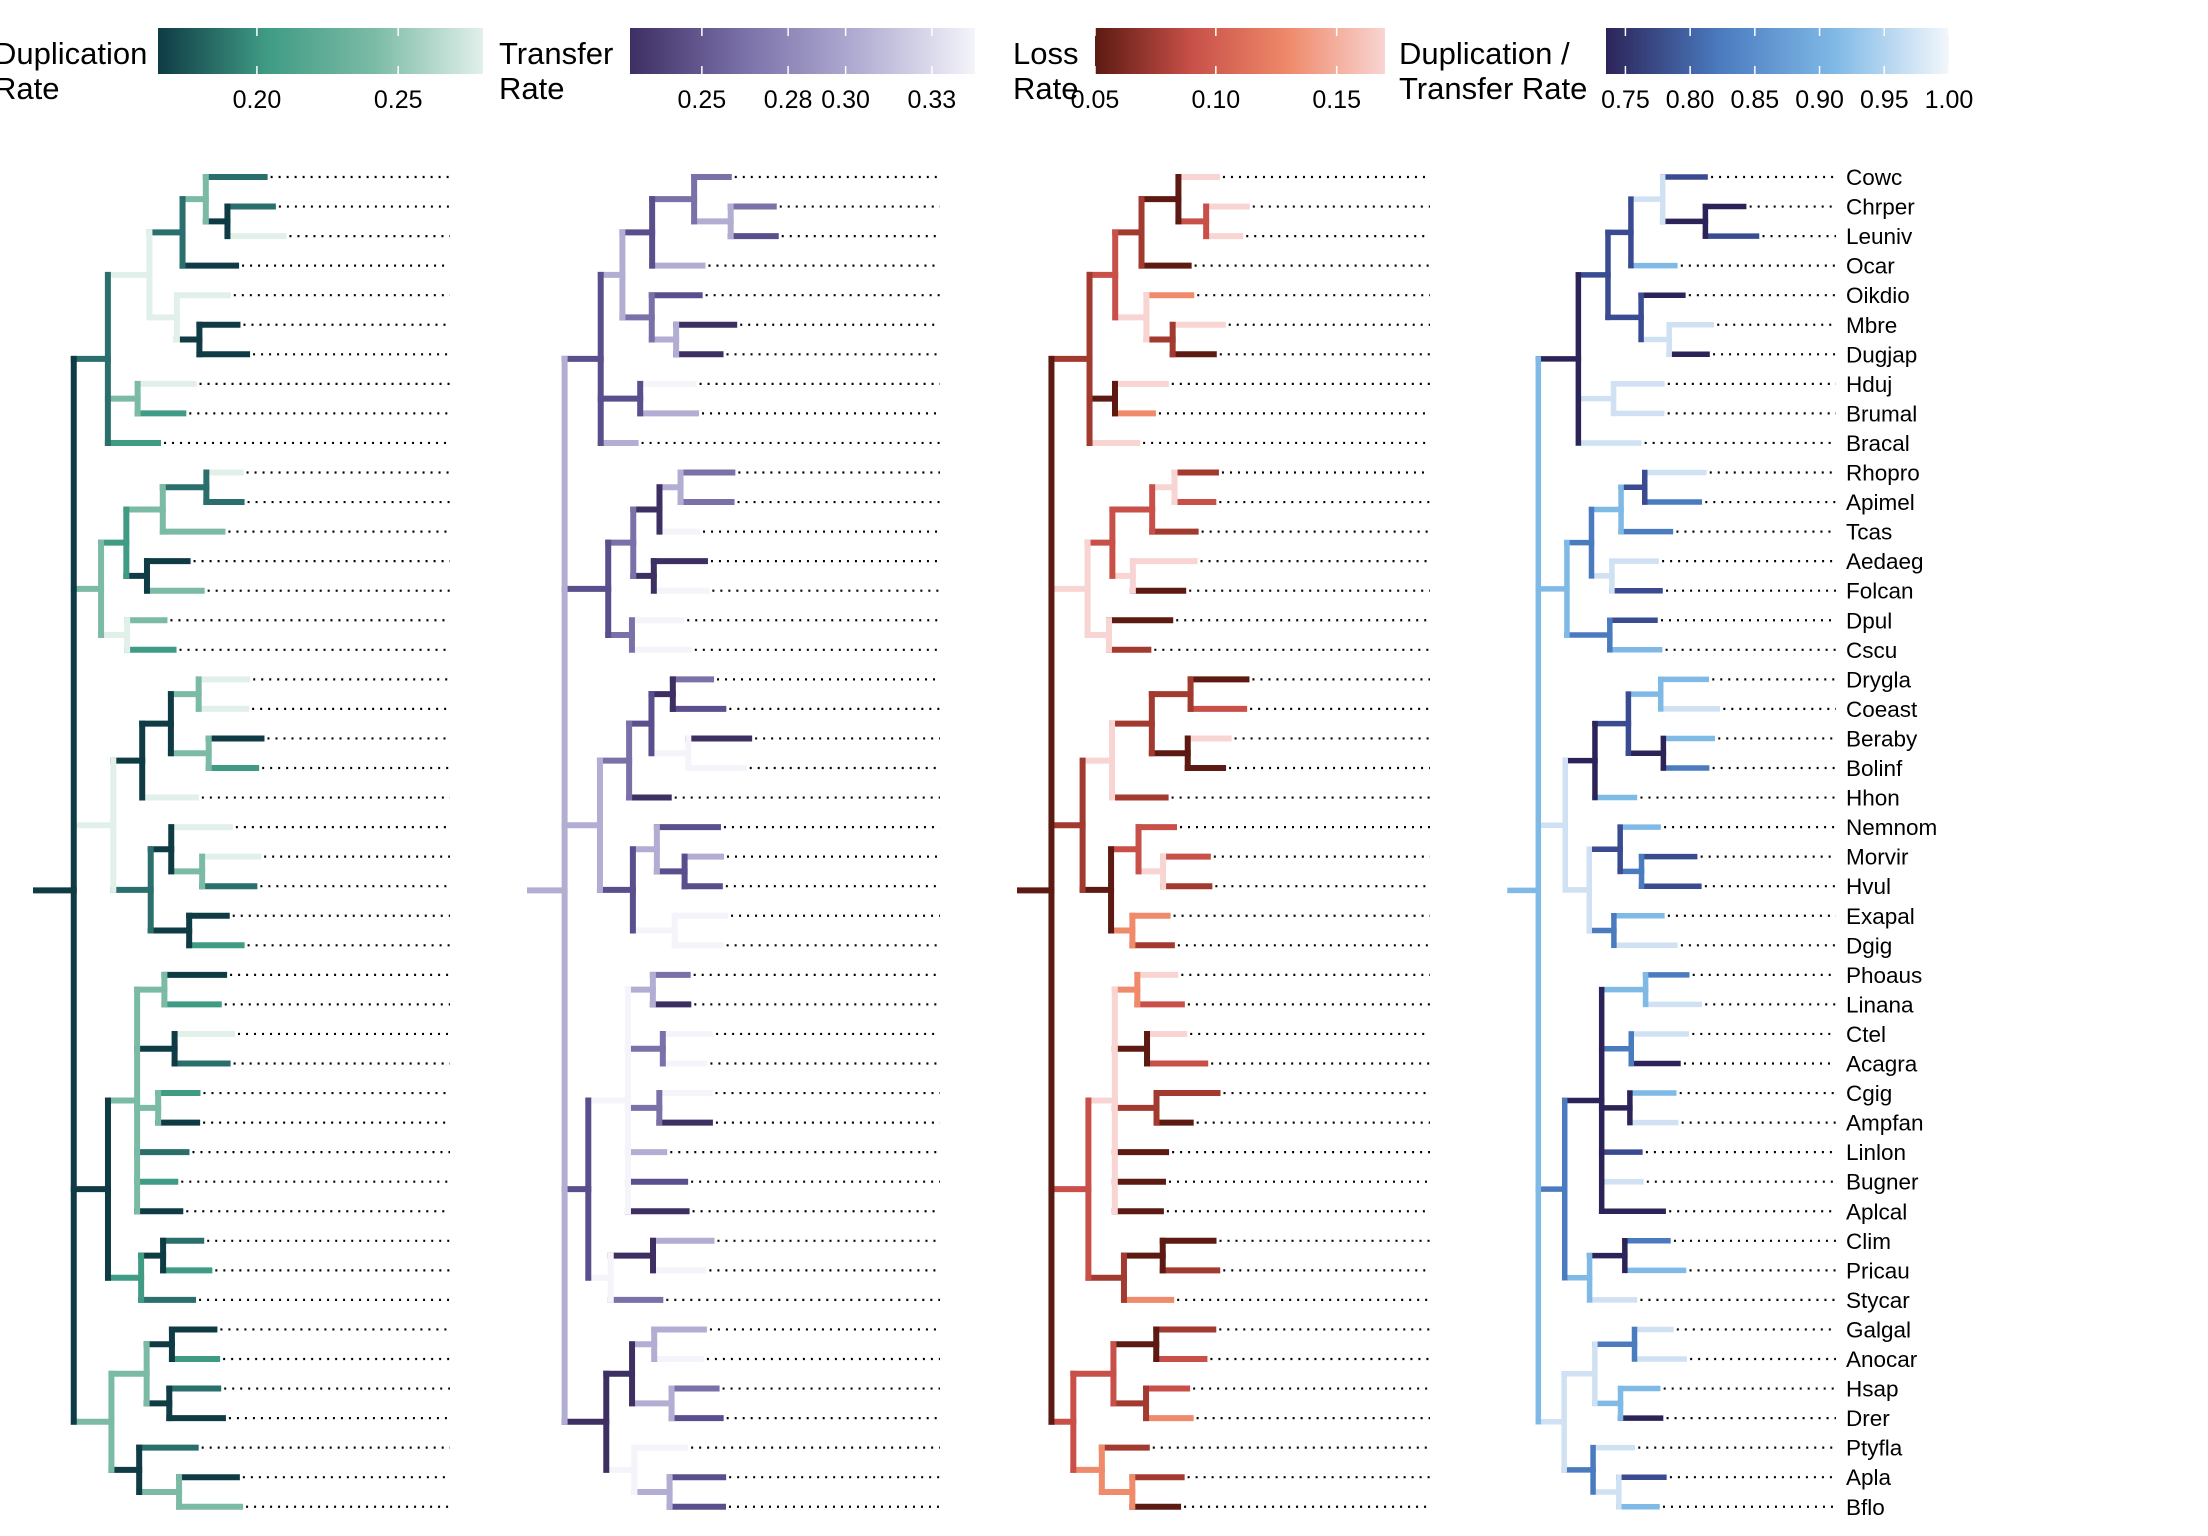 This screenshot has width=2208, height=1536. What do you see at coordinates (1484, 53) in the screenshot?
I see `legend-title-line-1: Duplication /` at bounding box center [1484, 53].